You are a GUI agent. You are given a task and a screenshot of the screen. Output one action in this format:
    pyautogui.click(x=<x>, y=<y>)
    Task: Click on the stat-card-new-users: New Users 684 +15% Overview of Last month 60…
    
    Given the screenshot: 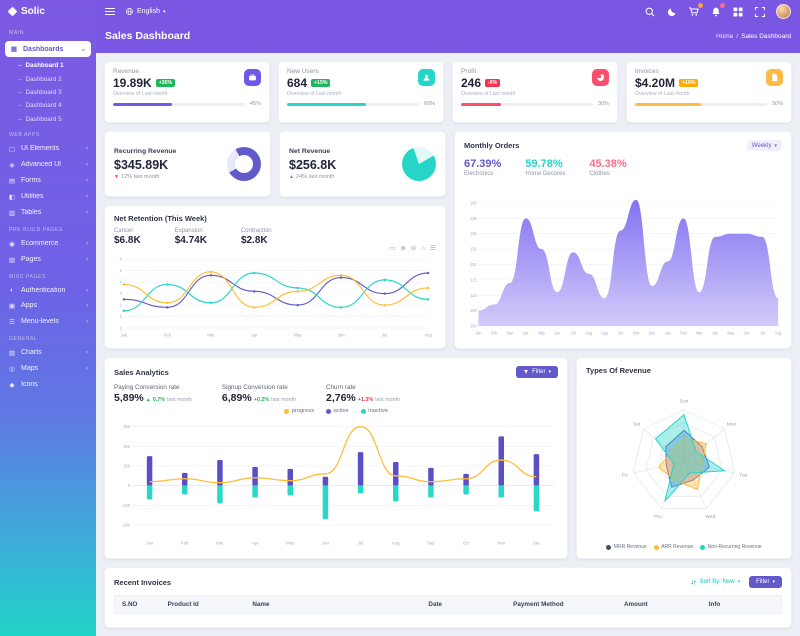 What is the action you would take?
    pyautogui.click(x=361, y=92)
    